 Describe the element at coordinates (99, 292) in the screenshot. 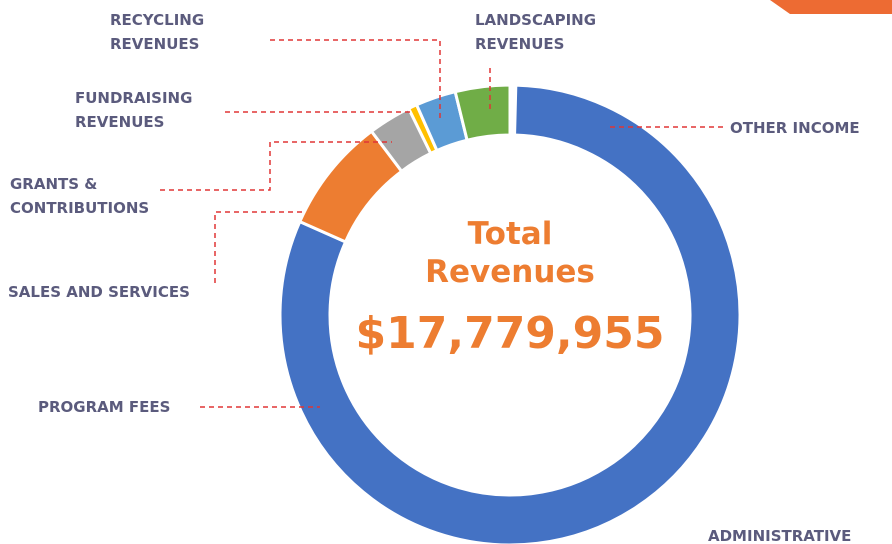

I see `slice-label: SALES AND SERVICES` at that location.